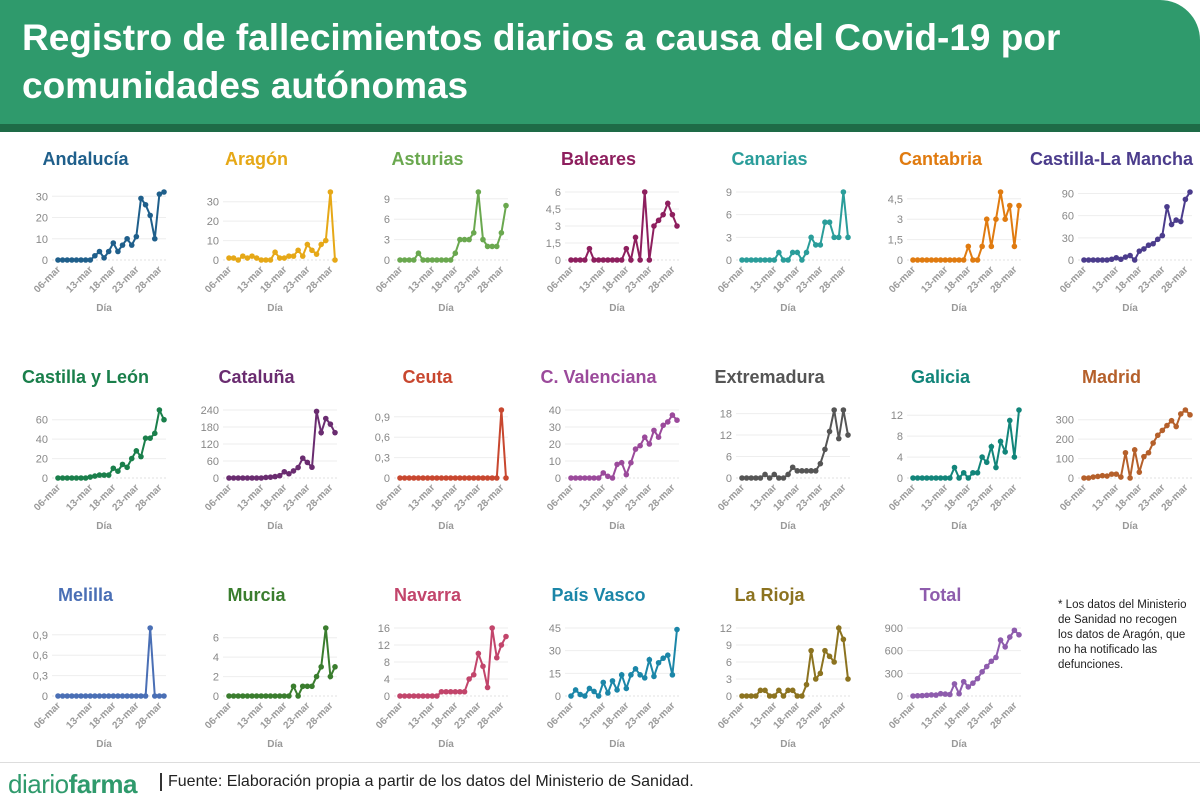 The image size is (1200, 801). What do you see at coordinates (42, 460) in the screenshot?
I see `y-tick-label: 20` at bounding box center [42, 460].